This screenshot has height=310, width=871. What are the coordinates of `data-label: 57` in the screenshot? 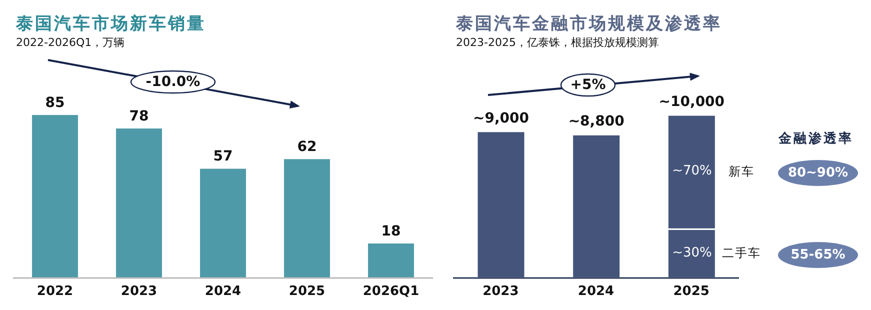 It's located at (223, 156).